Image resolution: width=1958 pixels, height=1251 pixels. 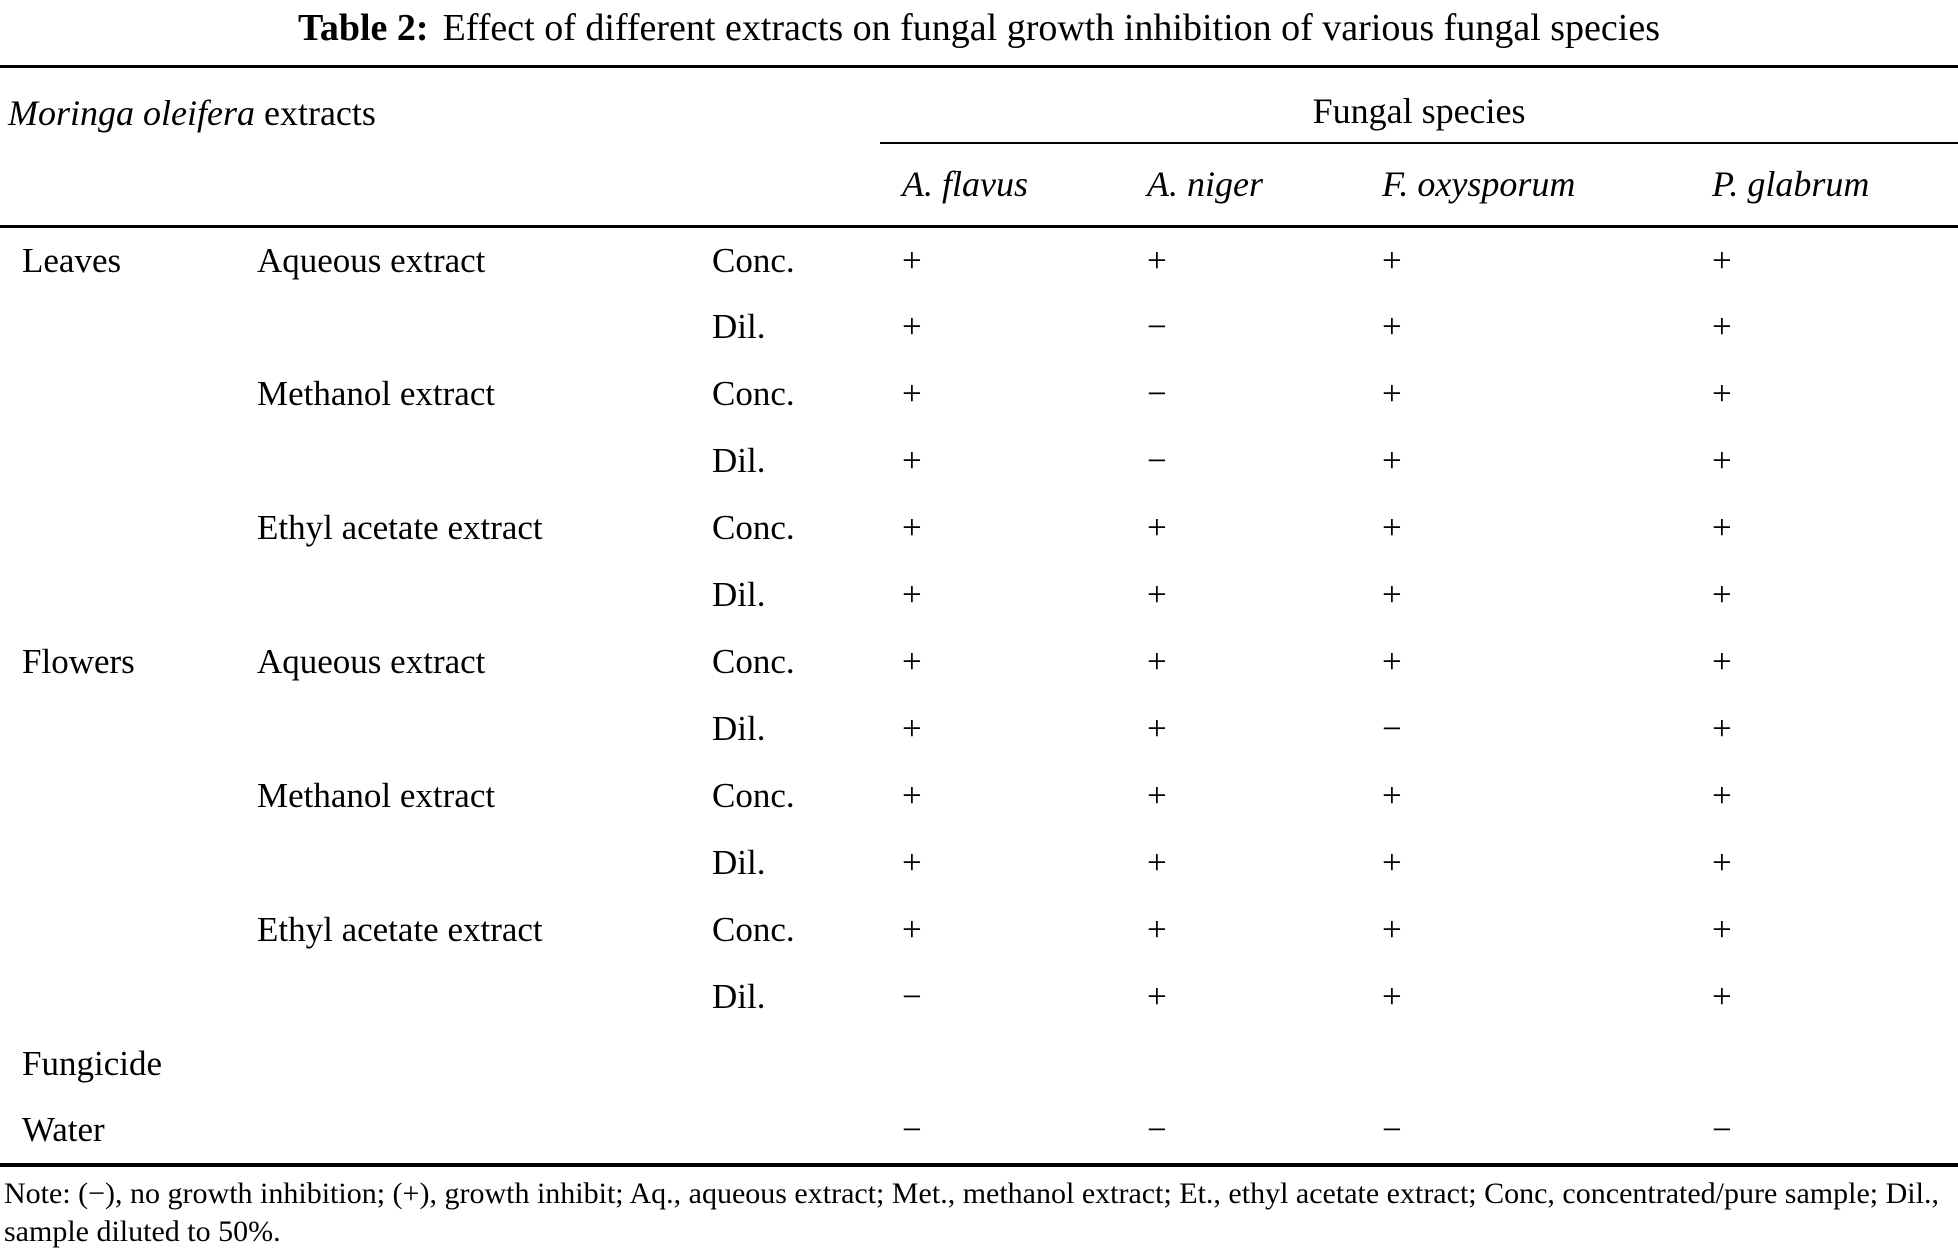 What do you see at coordinates (1242, 1064) in the screenshot?
I see `value-cell-a-niger` at bounding box center [1242, 1064].